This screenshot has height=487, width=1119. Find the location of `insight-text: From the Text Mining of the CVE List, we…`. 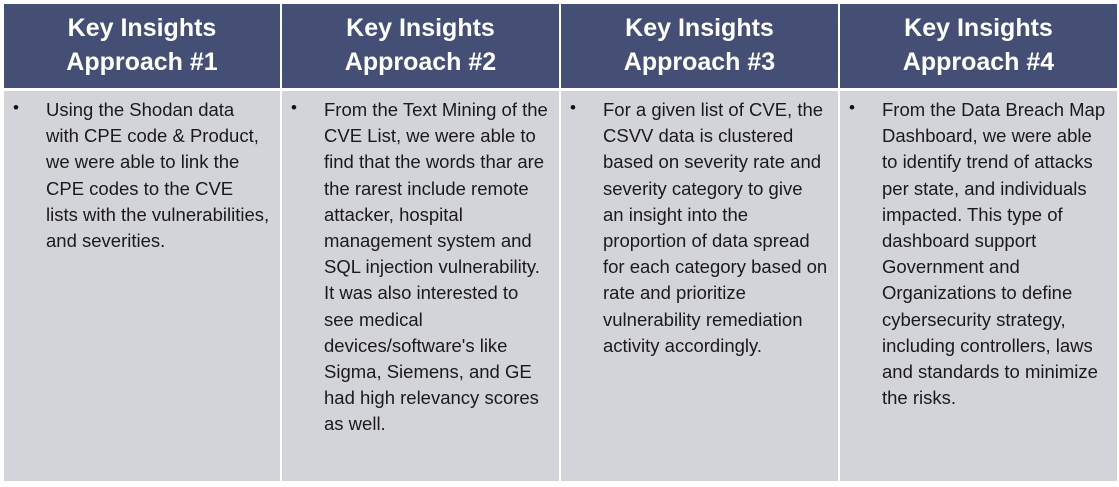

insight-text: From the Text Mining of the CVE List, we… is located at coordinates (436, 267).